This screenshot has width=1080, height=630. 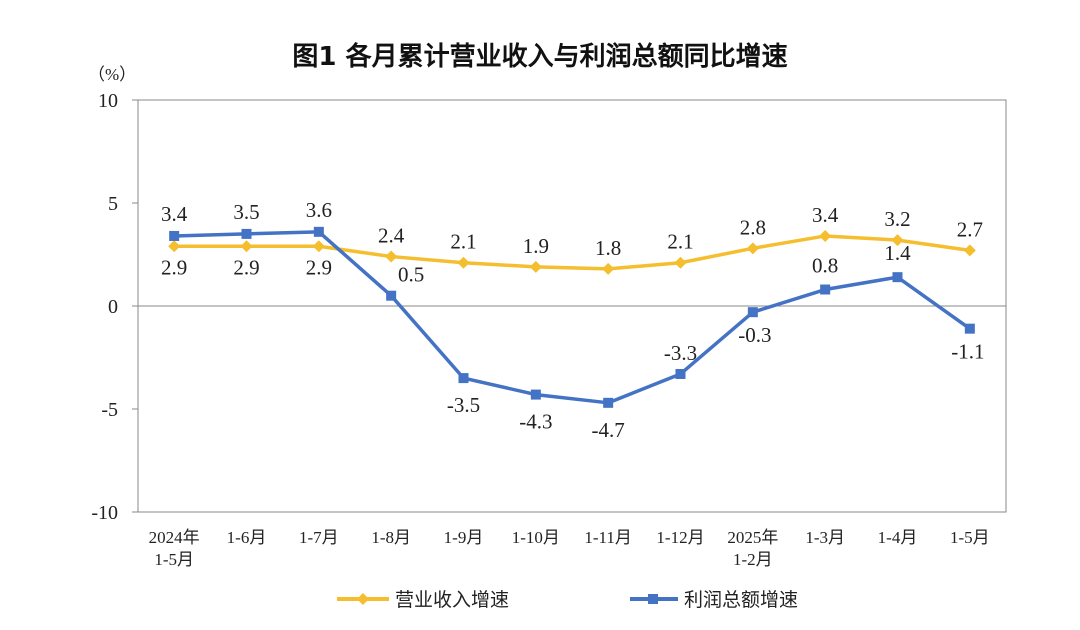 What do you see at coordinates (536, 246) in the screenshot?
I see `data-label: 1.9` at bounding box center [536, 246].